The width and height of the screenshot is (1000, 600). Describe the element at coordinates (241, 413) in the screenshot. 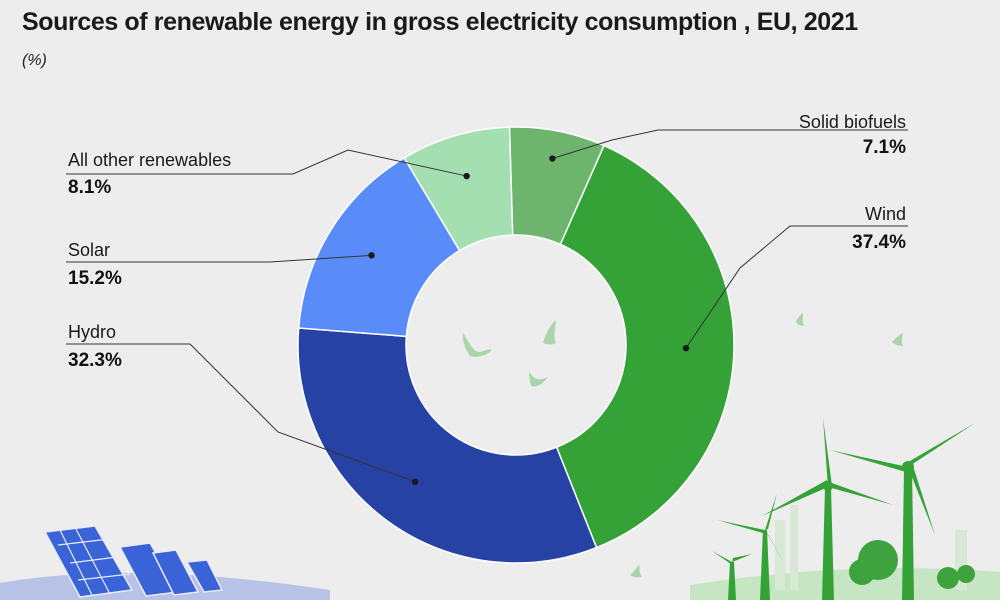

I see `callout-line-hydro` at that location.